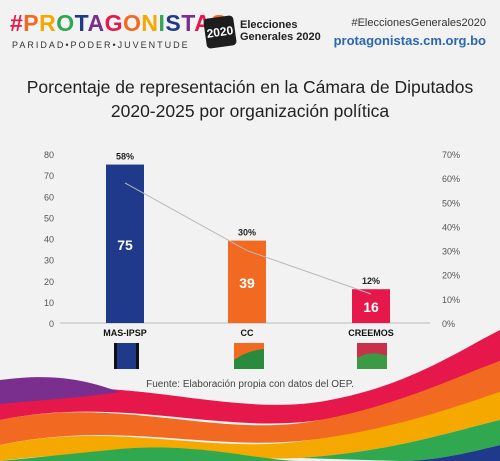 This screenshot has width=500, height=461. I want to click on bar-value-label: 16, so click(371, 307).